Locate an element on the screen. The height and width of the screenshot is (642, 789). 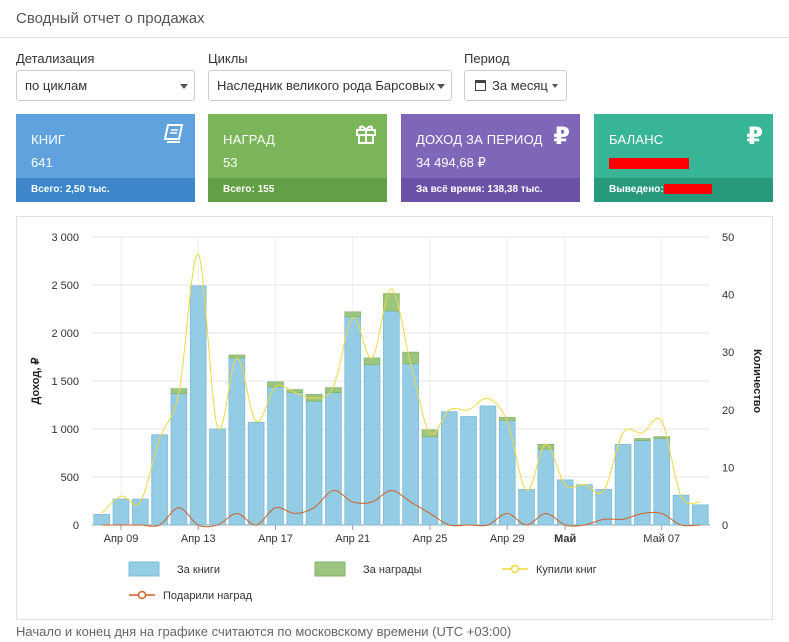
x-tick-label: Апр 17 is located at coordinates (275, 539).